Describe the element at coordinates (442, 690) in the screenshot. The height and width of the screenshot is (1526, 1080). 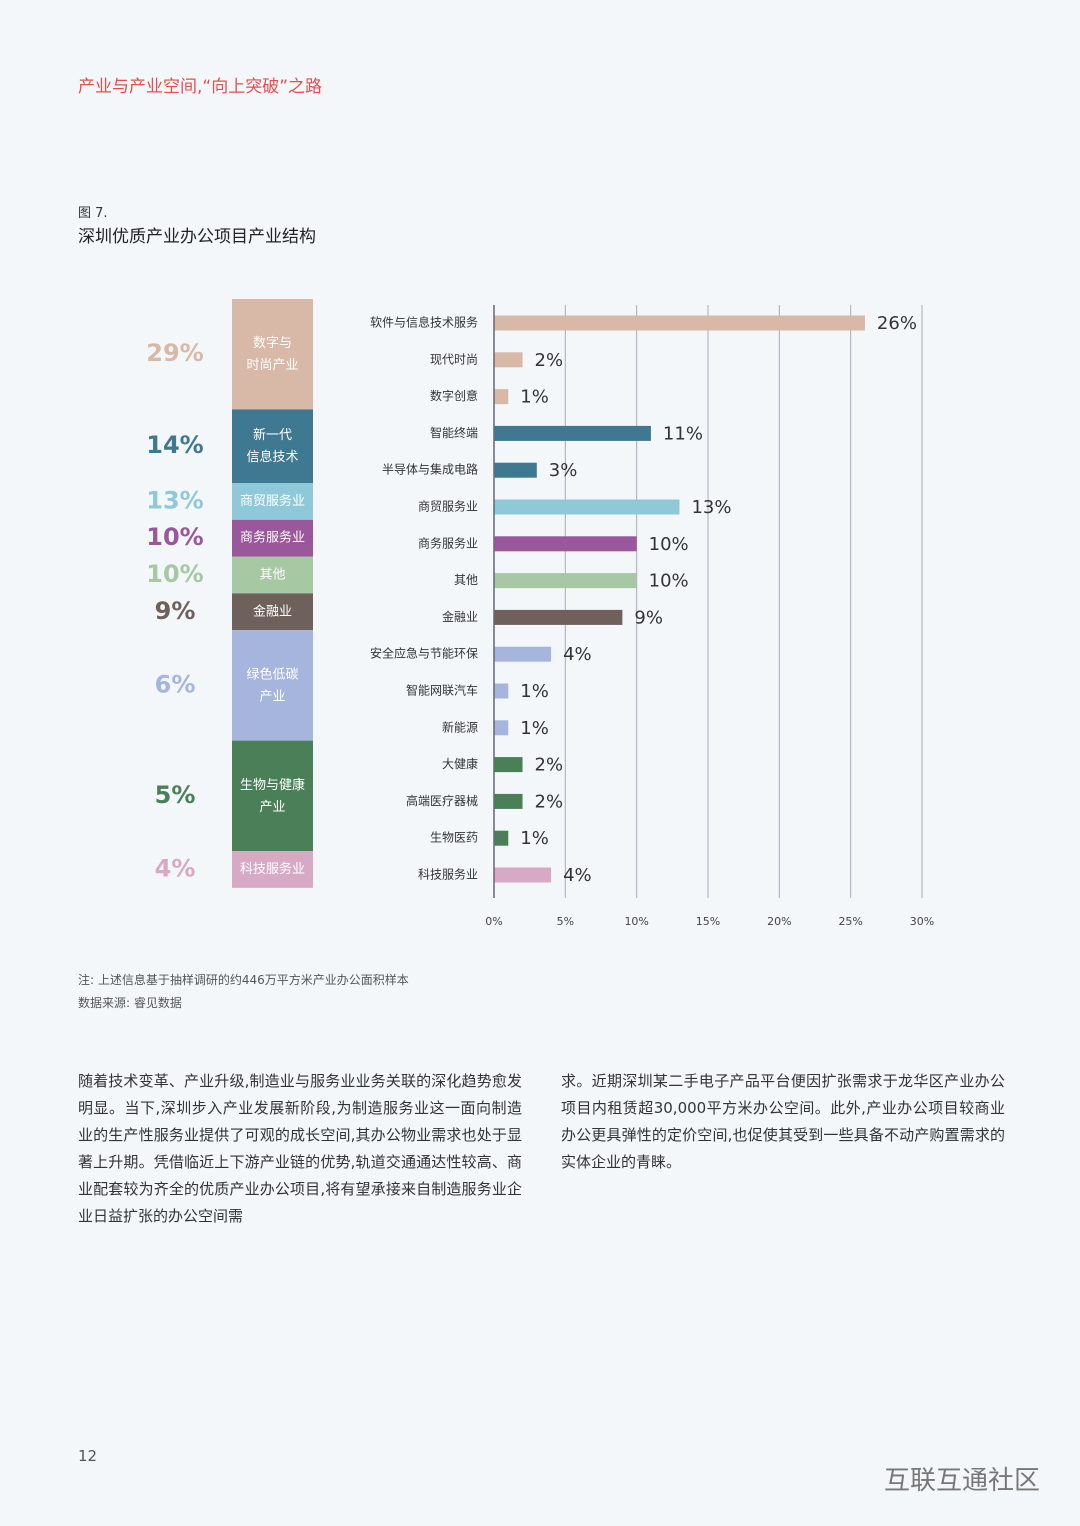
I see `category-label: 智能网联汽车` at that location.